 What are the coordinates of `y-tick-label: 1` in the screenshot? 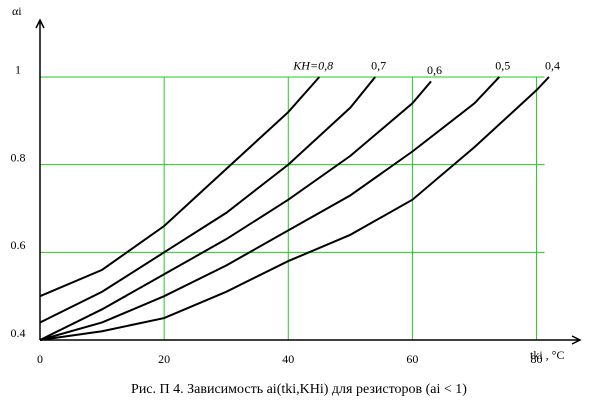 It's located at (18, 70).